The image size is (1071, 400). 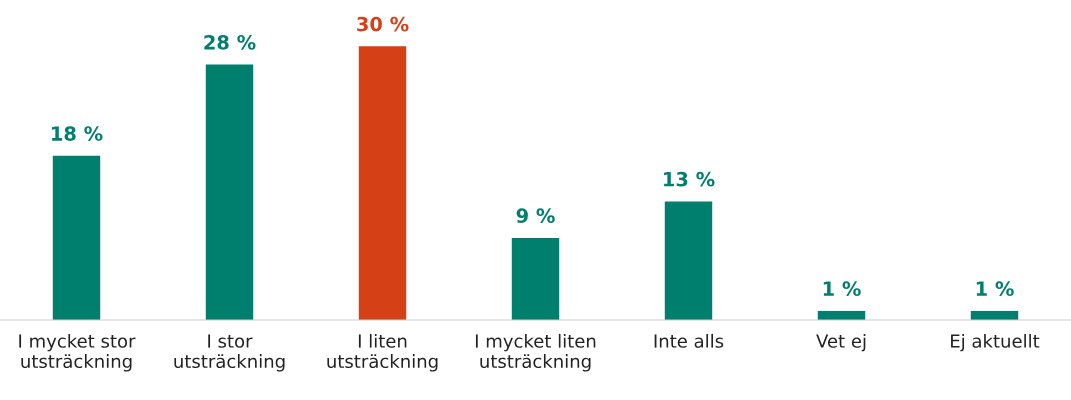 What do you see at coordinates (535, 216) in the screenshot?
I see `data-label: 9 %` at bounding box center [535, 216].